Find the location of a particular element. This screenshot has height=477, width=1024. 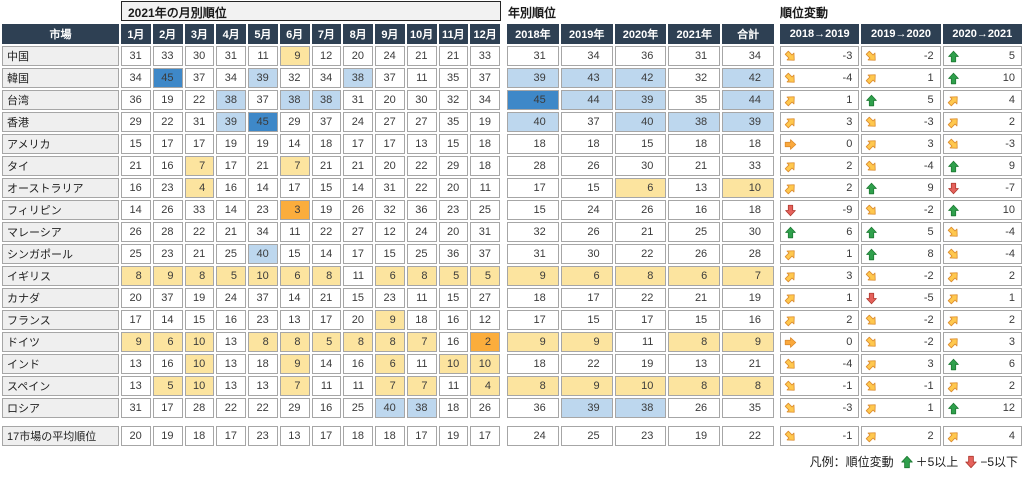

year-rank-cell: 44 is located at coordinates (586, 100).